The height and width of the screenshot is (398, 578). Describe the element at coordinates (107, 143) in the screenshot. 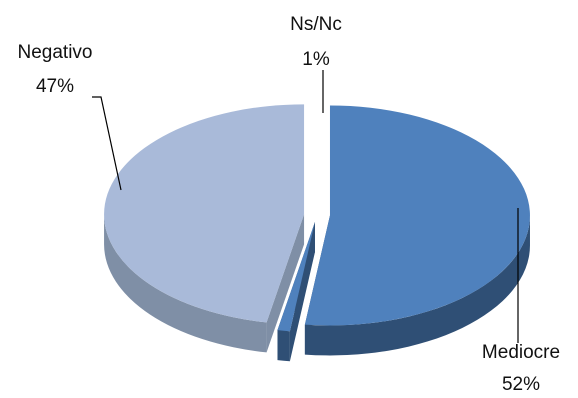

I see `leader-negativo` at that location.